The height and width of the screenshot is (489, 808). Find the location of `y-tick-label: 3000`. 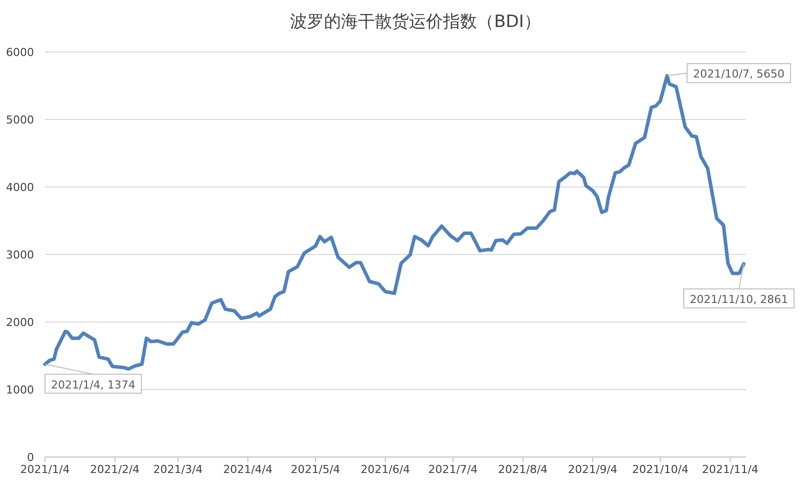

y-tick-label: 3000 is located at coordinates (20, 255).